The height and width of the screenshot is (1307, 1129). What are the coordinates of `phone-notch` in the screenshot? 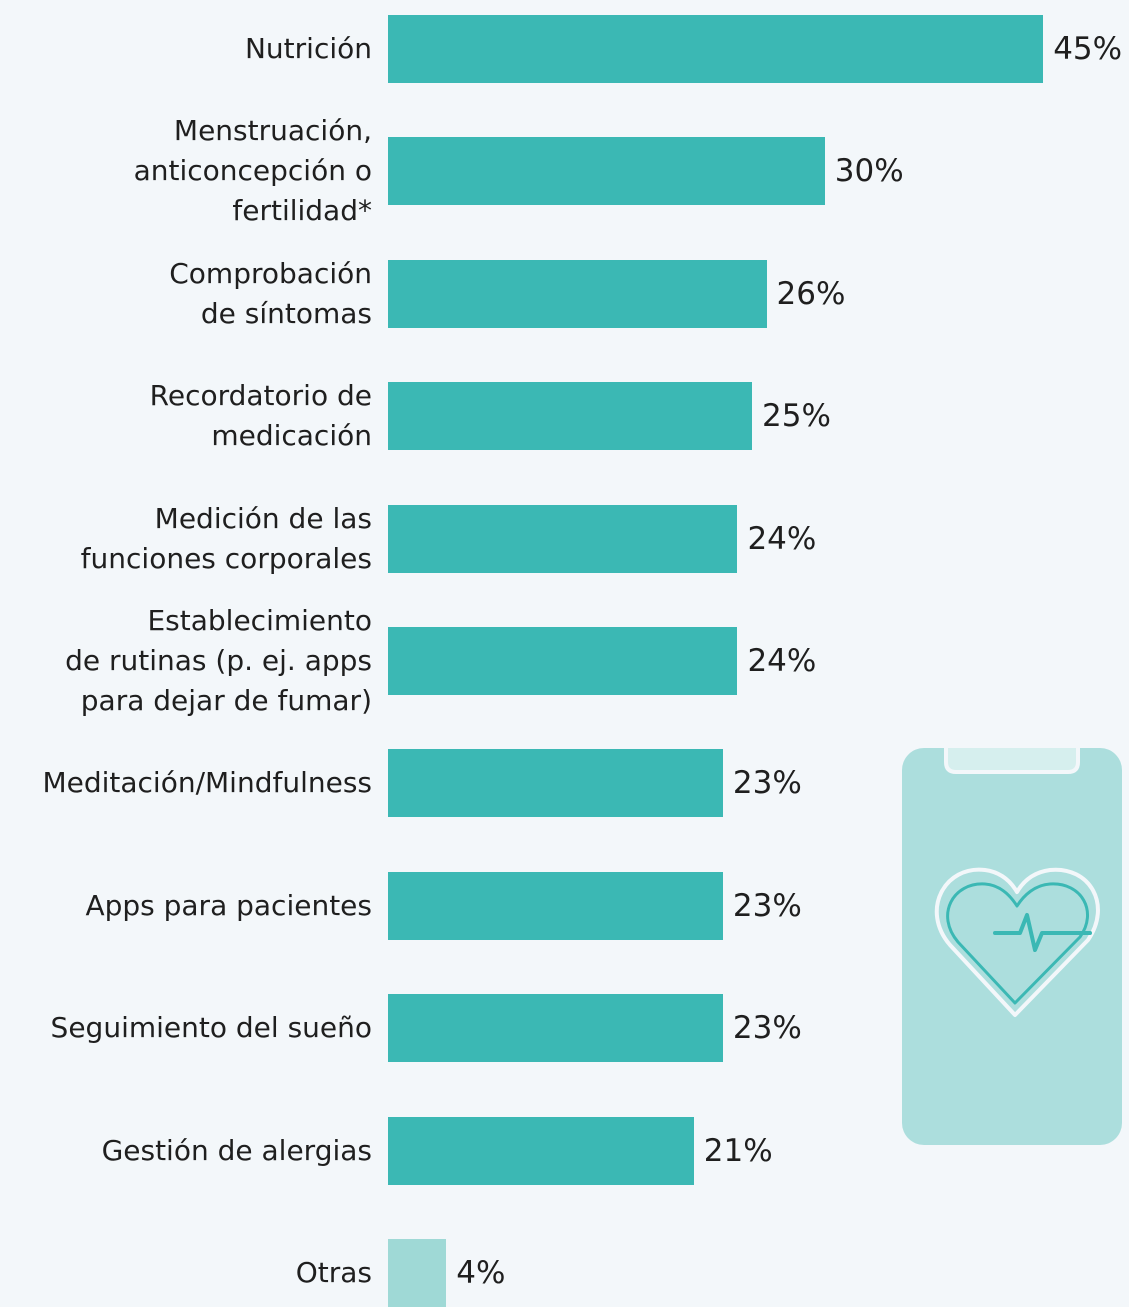 It's located at (1012, 761).